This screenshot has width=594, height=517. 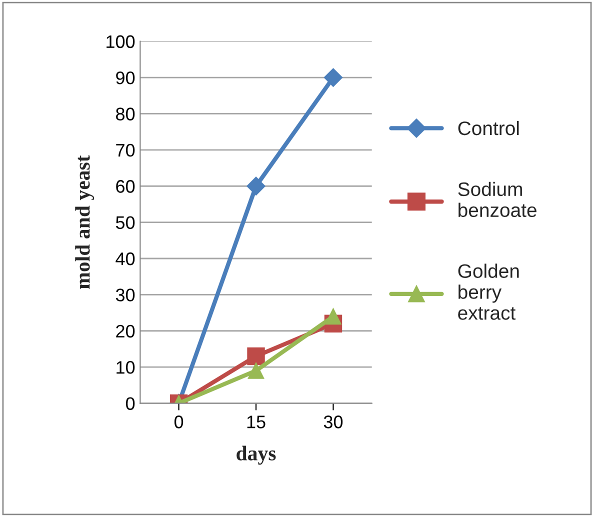 What do you see at coordinates (125, 186) in the screenshot?
I see `y-tick-label: 60` at bounding box center [125, 186].